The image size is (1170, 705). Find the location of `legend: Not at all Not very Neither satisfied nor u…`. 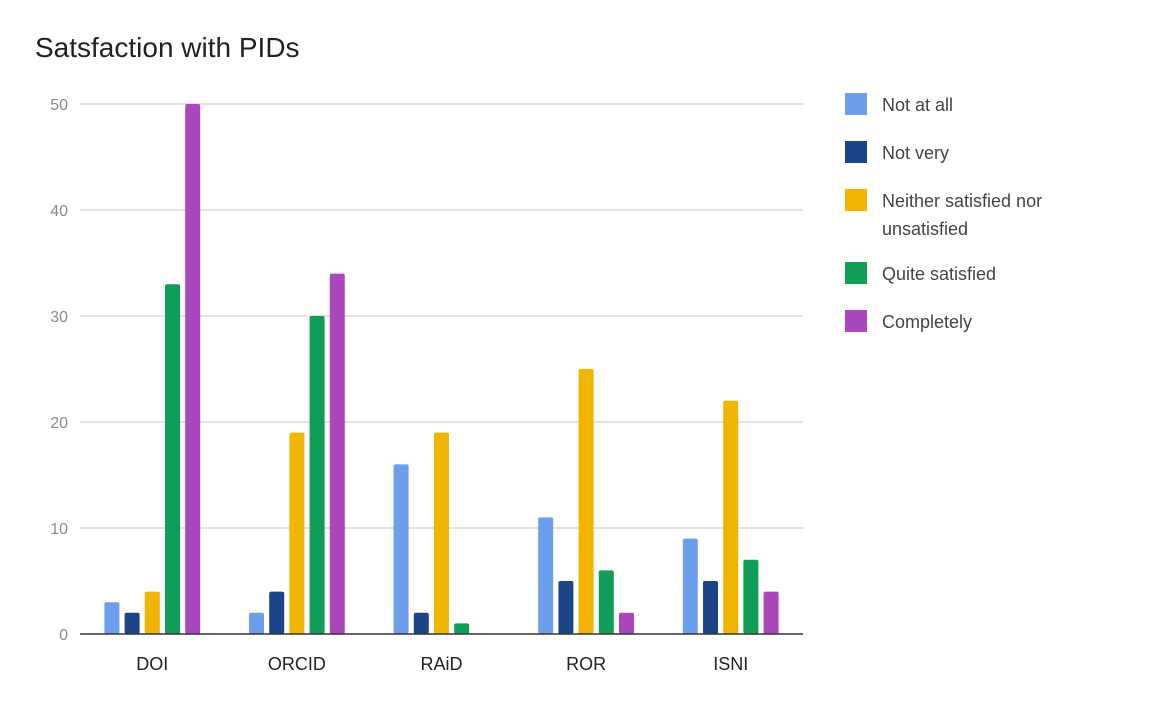

legend: Not at all Not very Neither satisfied nor u… is located at coordinates (943, 212).